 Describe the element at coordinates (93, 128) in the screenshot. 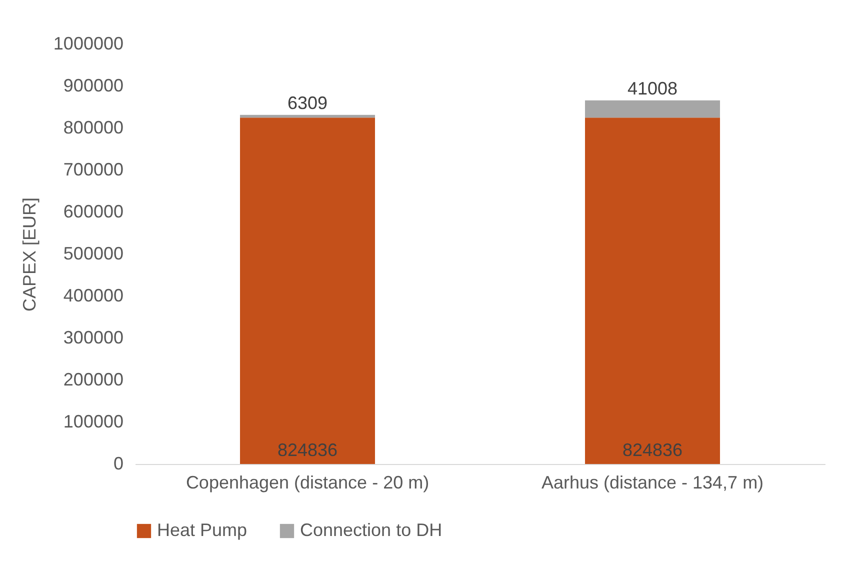

I see `y-tick-label: 800000` at that location.